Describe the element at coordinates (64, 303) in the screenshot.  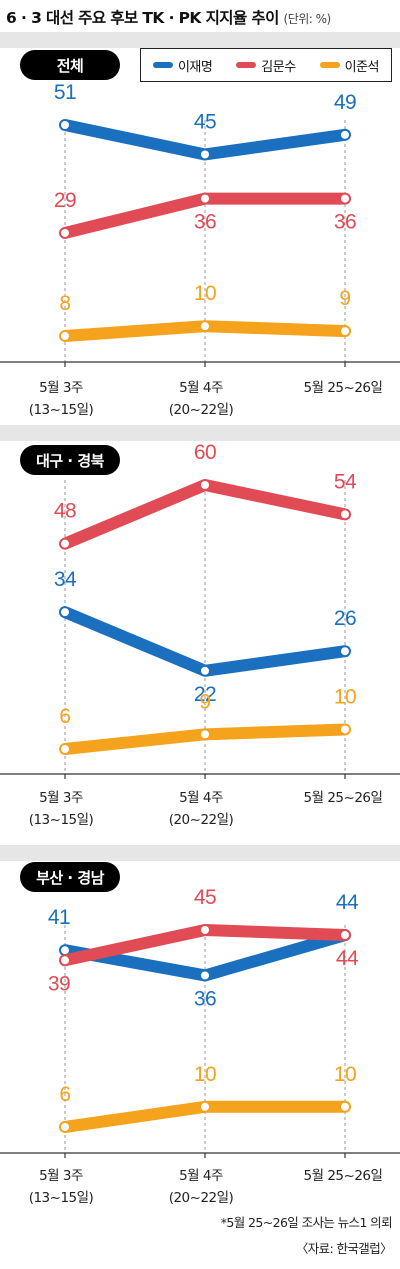
I see `data-label: 8` at that location.